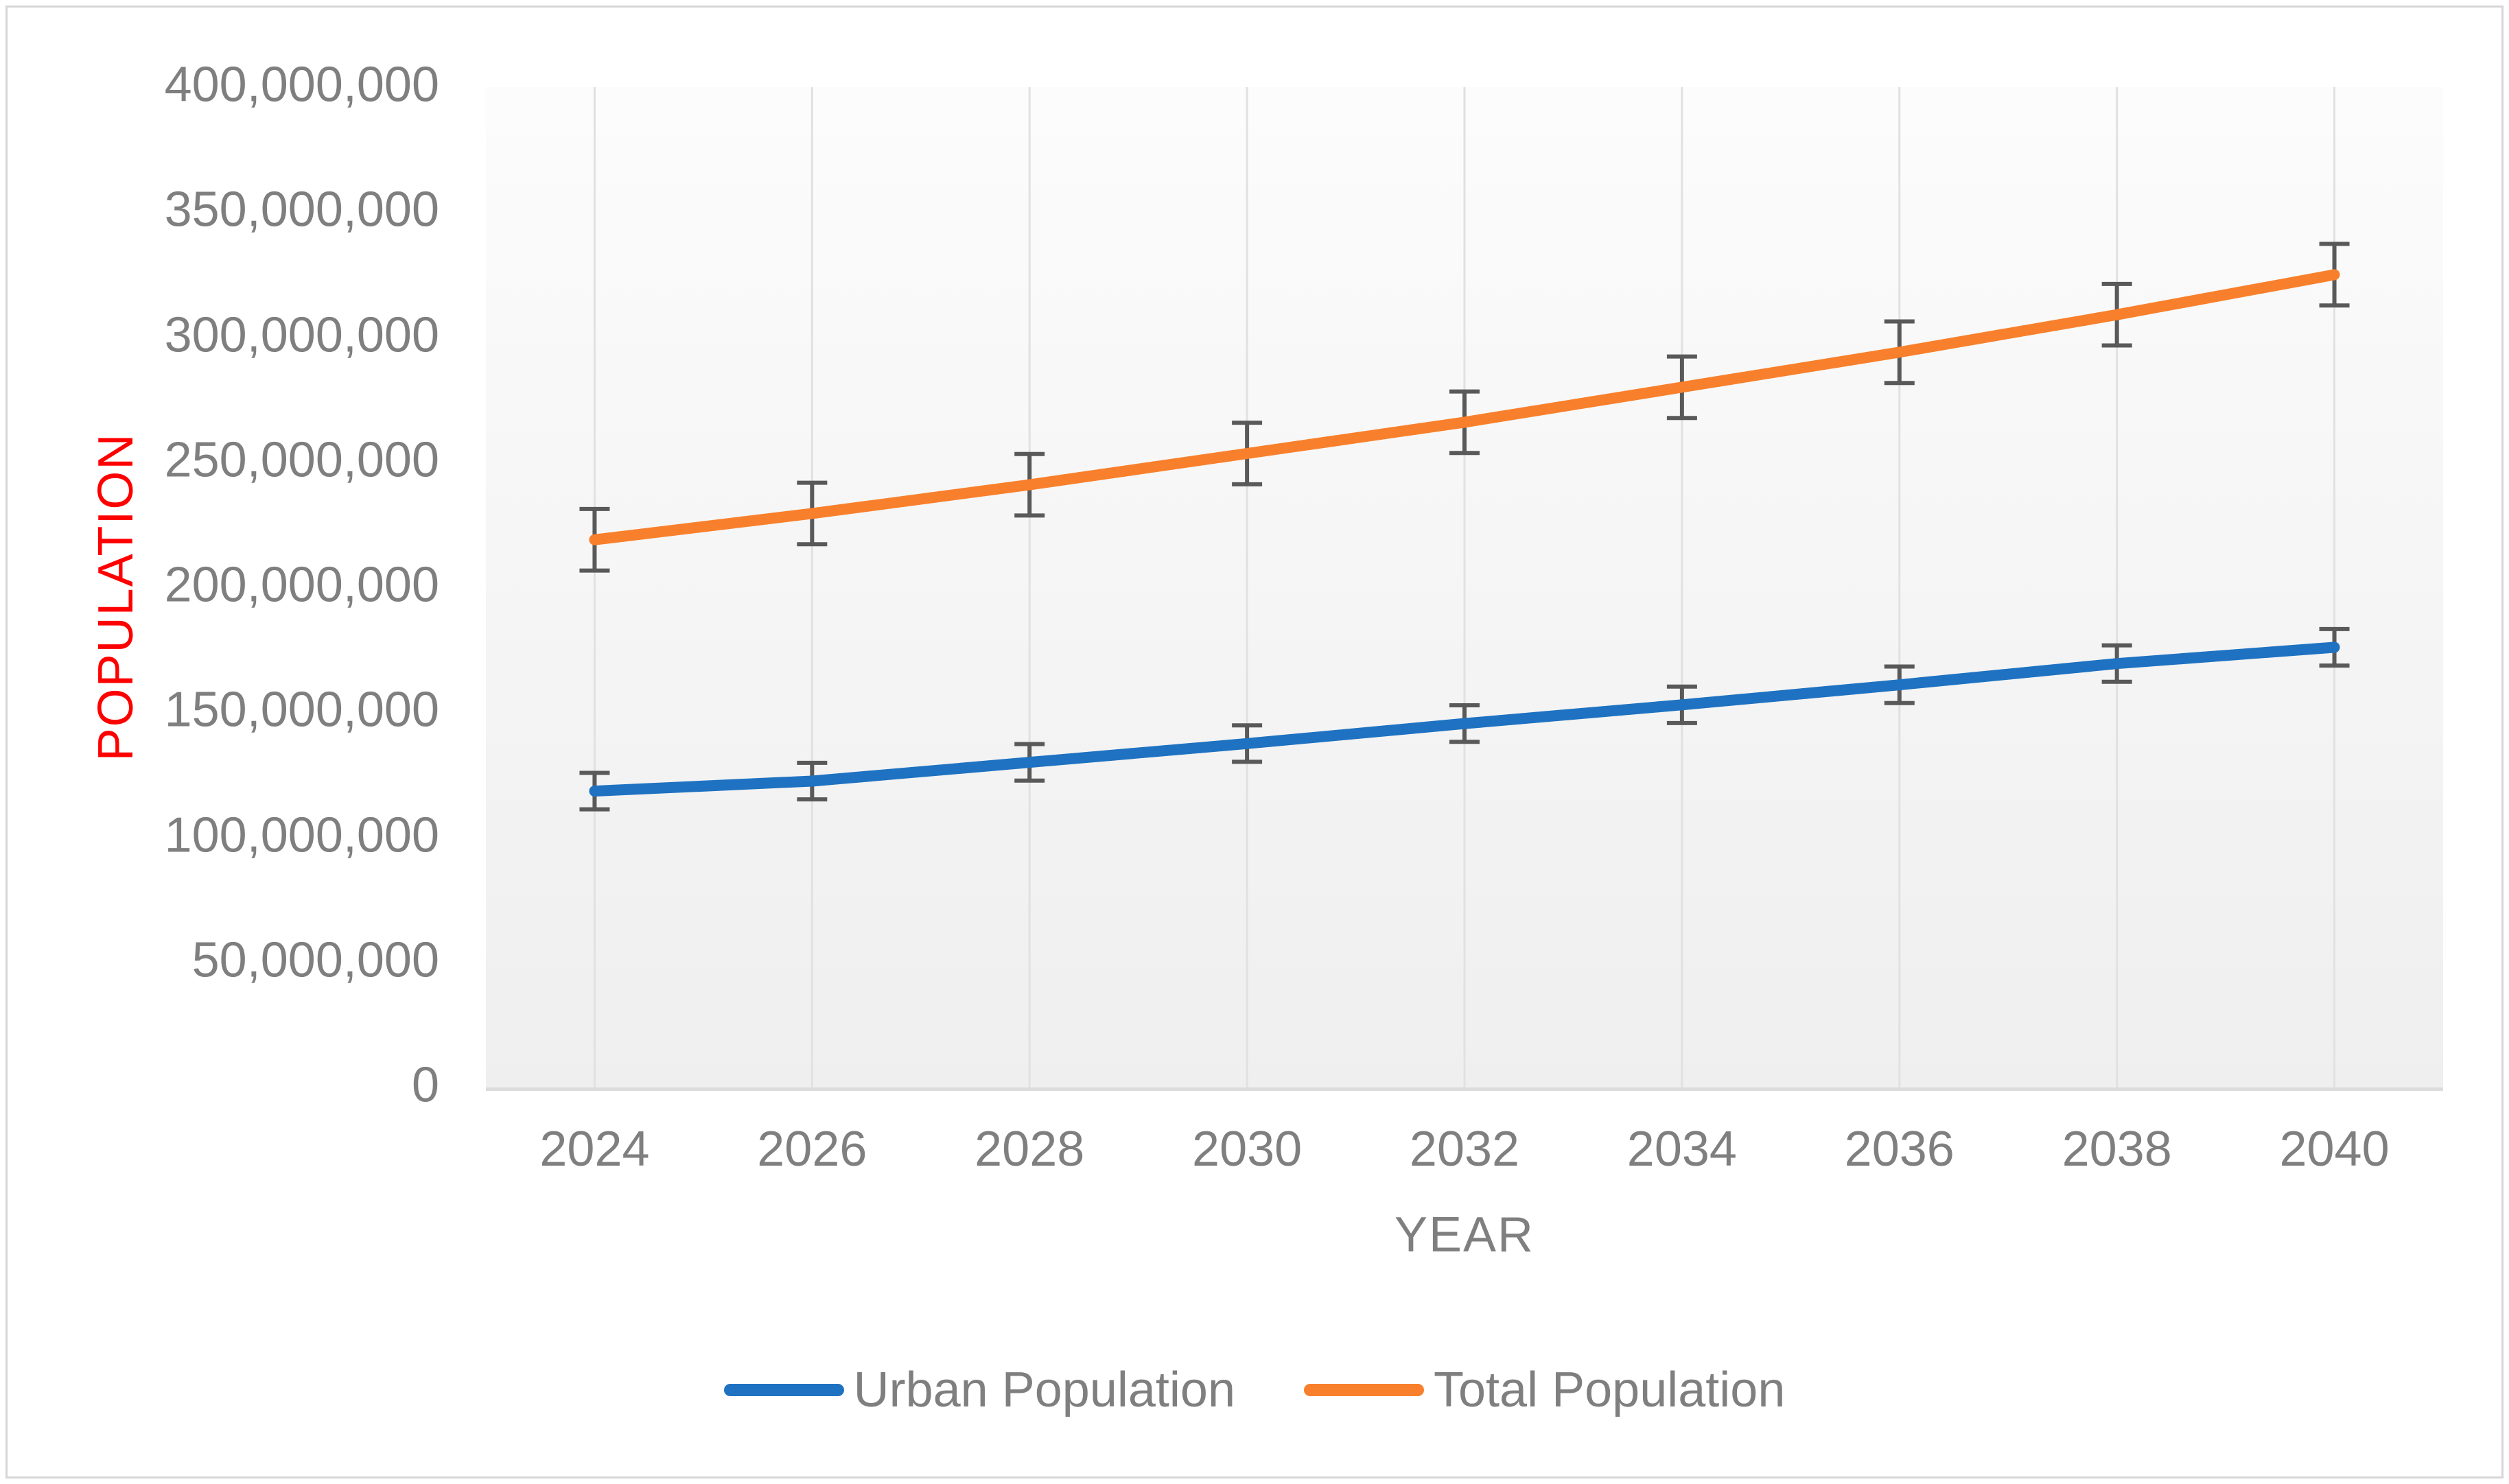 The height and width of the screenshot is (1484, 2509). I want to click on x-tick-label: 2036, so click(1899, 1149).